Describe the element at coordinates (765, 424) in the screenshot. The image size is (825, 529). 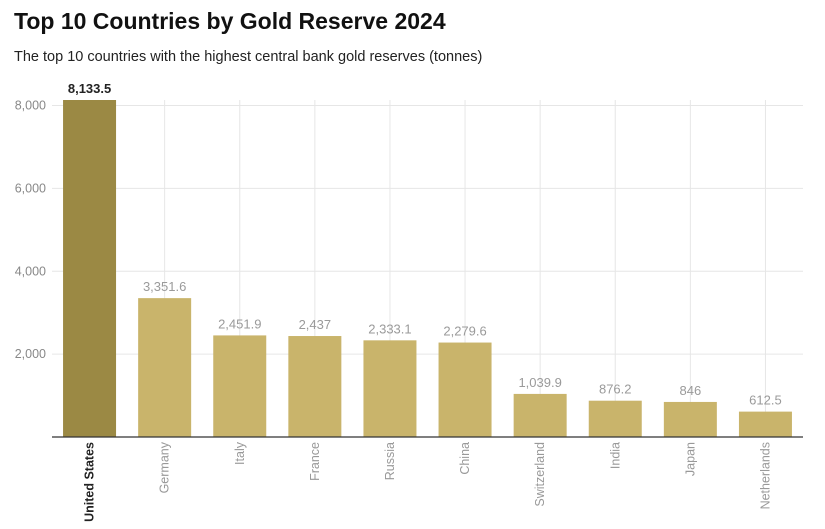
I see `bar-netherlands` at that location.